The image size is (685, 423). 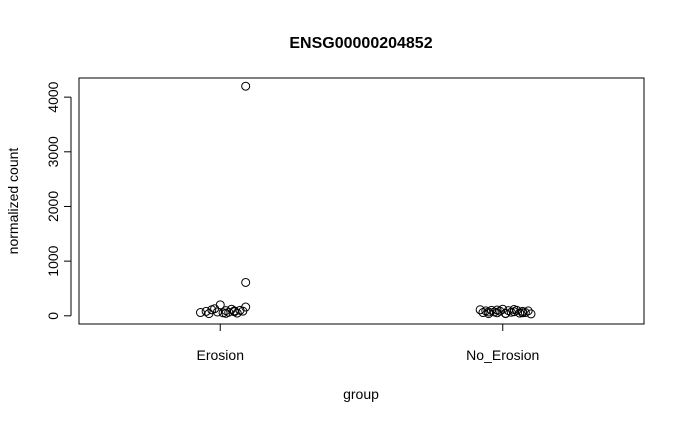 What do you see at coordinates (360, 43) in the screenshot?
I see `chart-title: ENSG00000204852` at bounding box center [360, 43].